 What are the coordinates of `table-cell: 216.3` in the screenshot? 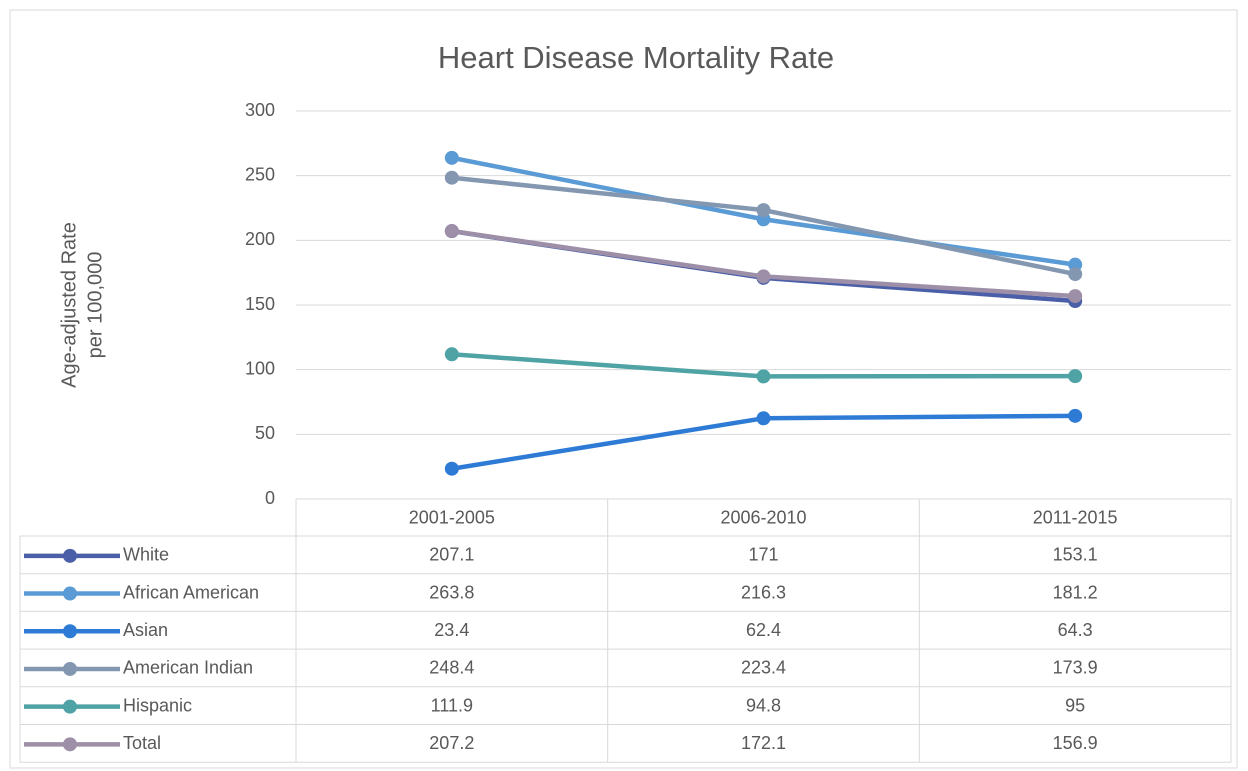 It's located at (763, 592).